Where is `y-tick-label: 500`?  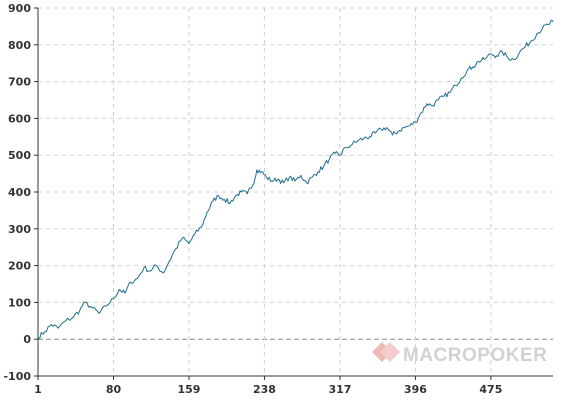
y-tick-label: 500 is located at coordinates (19, 155).